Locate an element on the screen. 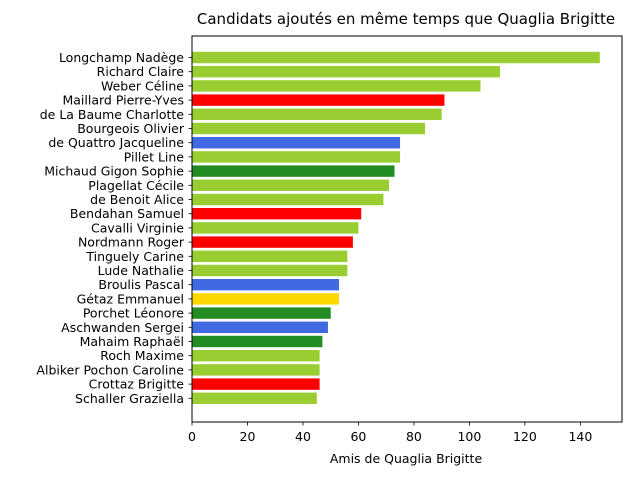 This screenshot has height=480, width=640. y-tick-label: Crottaz Brigitte is located at coordinates (137, 384).